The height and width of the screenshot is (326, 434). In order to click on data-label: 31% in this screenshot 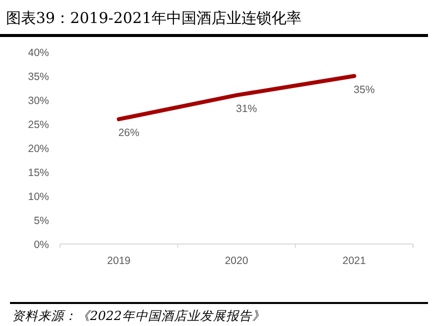, I will do `click(247, 109)`.